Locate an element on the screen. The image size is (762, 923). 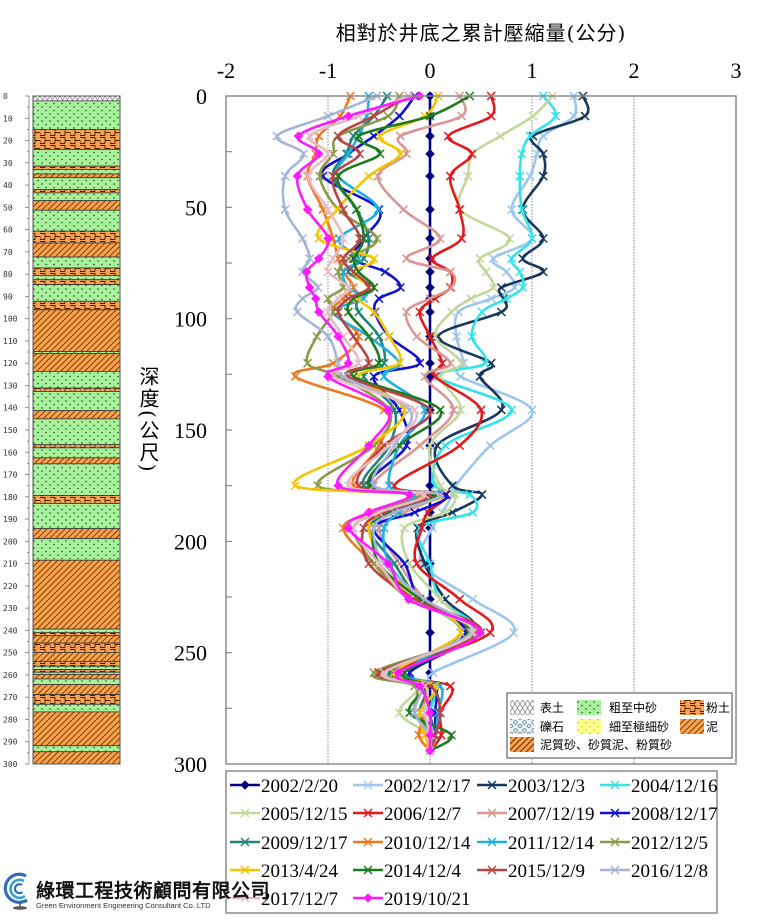
legend-entry: 2009/12/17 is located at coordinates (289, 843).